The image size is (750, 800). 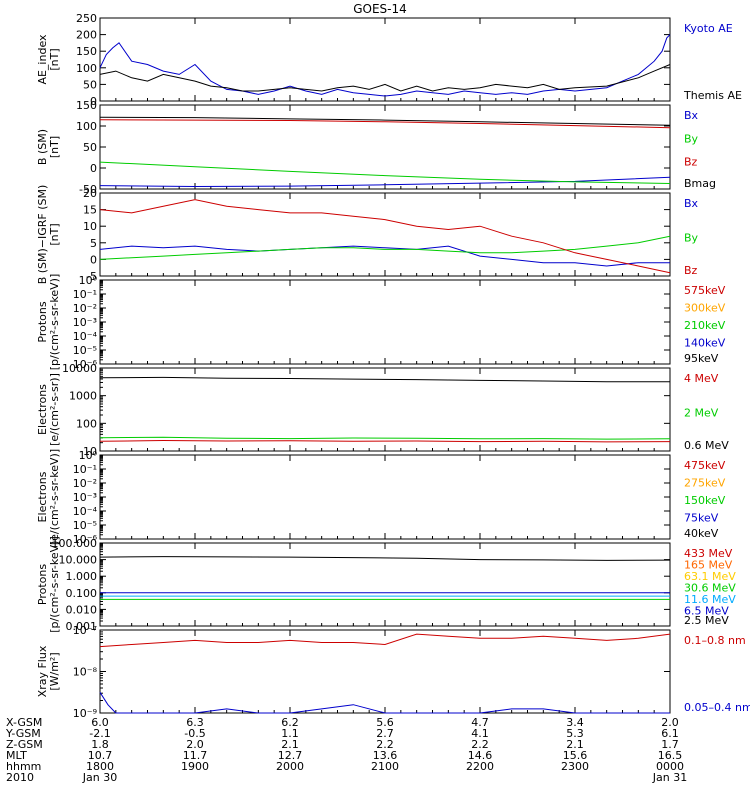 I want to click on y-axis-title: [e/(cm²-s-sr-keV)], so click(x=54, y=497).